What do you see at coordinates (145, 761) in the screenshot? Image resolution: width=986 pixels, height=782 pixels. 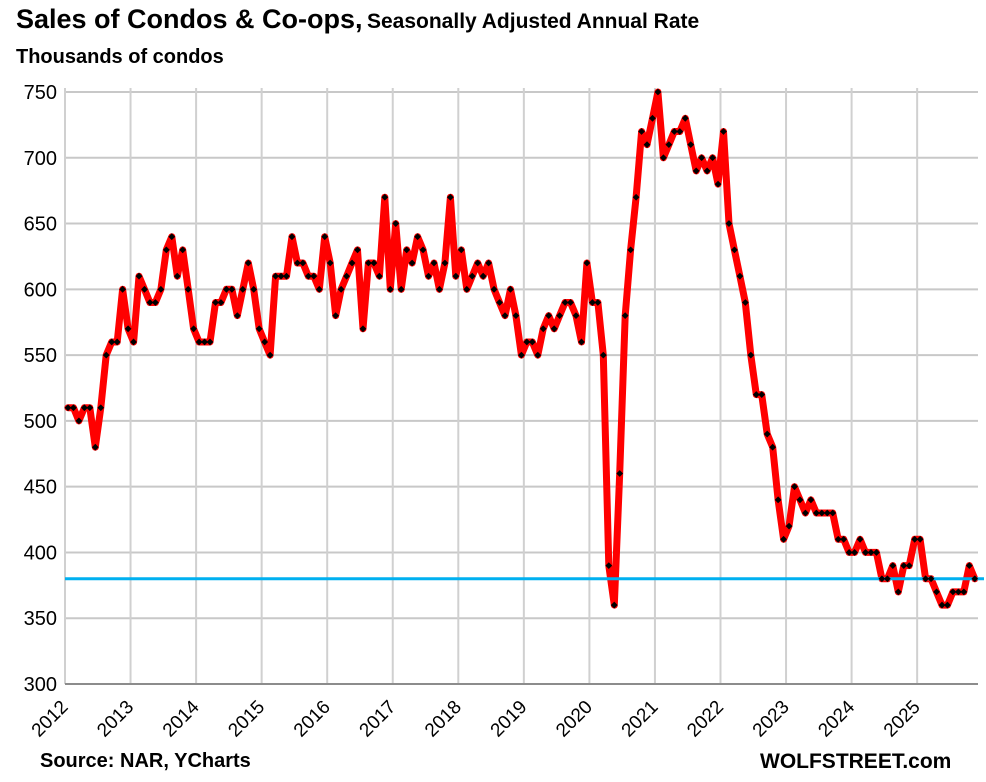 I see `source-note: Source: NAR, YCharts` at bounding box center [145, 761].